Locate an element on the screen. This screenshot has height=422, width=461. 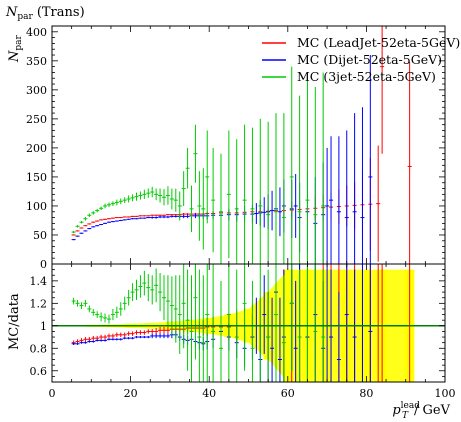
title-sub: par is located at coordinates (25, 17).